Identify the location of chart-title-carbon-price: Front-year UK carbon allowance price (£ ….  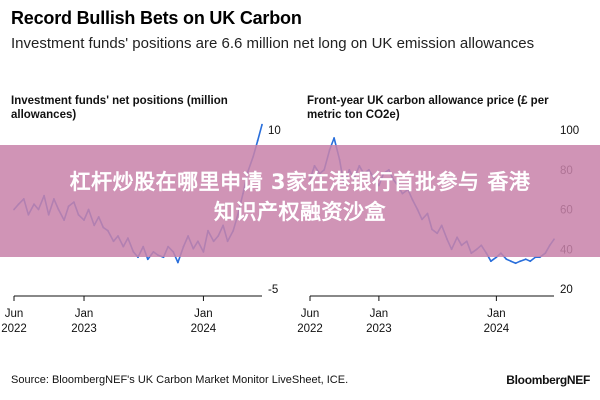
(428, 108).